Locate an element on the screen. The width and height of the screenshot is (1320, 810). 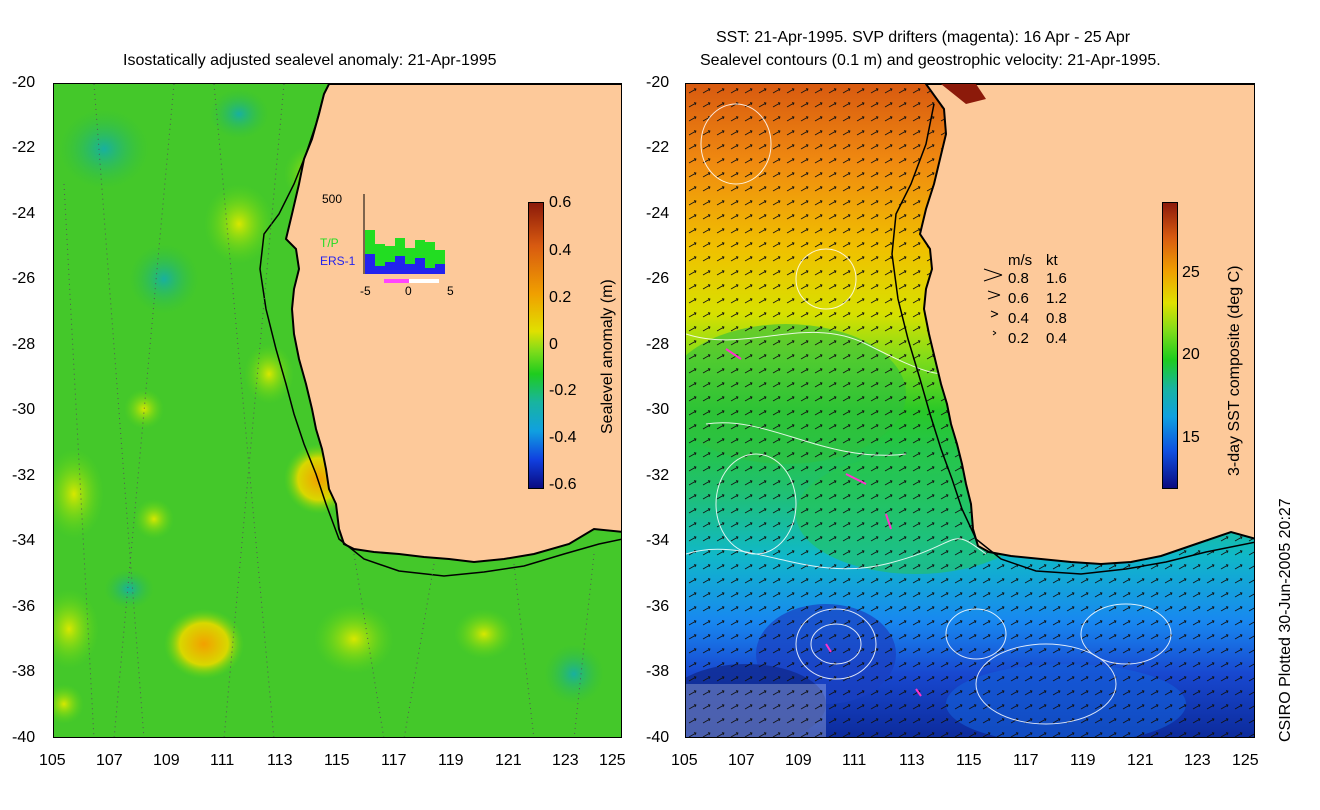
left-xtick: 113 is located at coordinates (280, 760).